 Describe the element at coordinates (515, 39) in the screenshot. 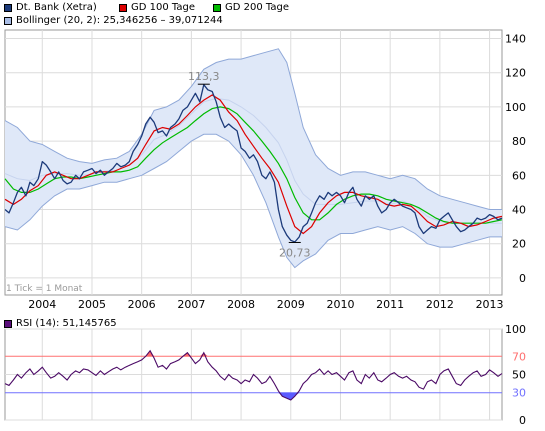

I see `price-y-tick-140: 140` at that location.